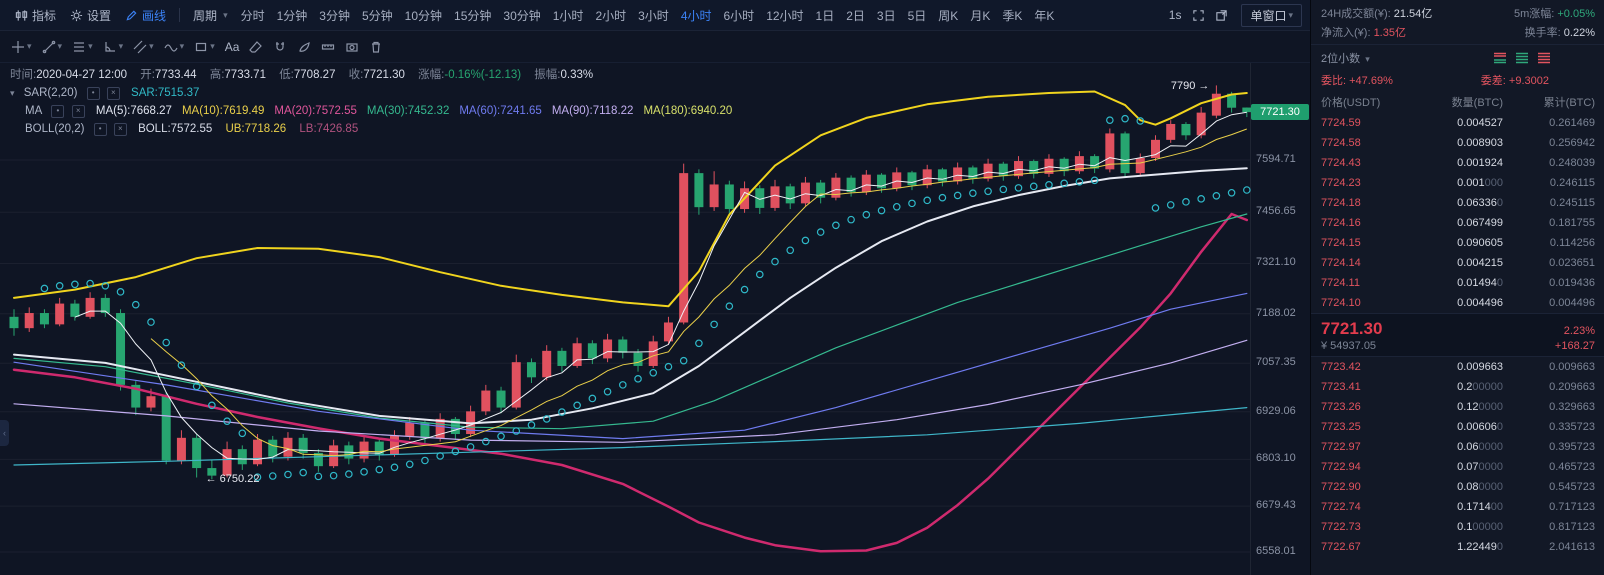 The width and height of the screenshot is (1604, 575). I want to click on text-tool: Aa, so click(232, 46).